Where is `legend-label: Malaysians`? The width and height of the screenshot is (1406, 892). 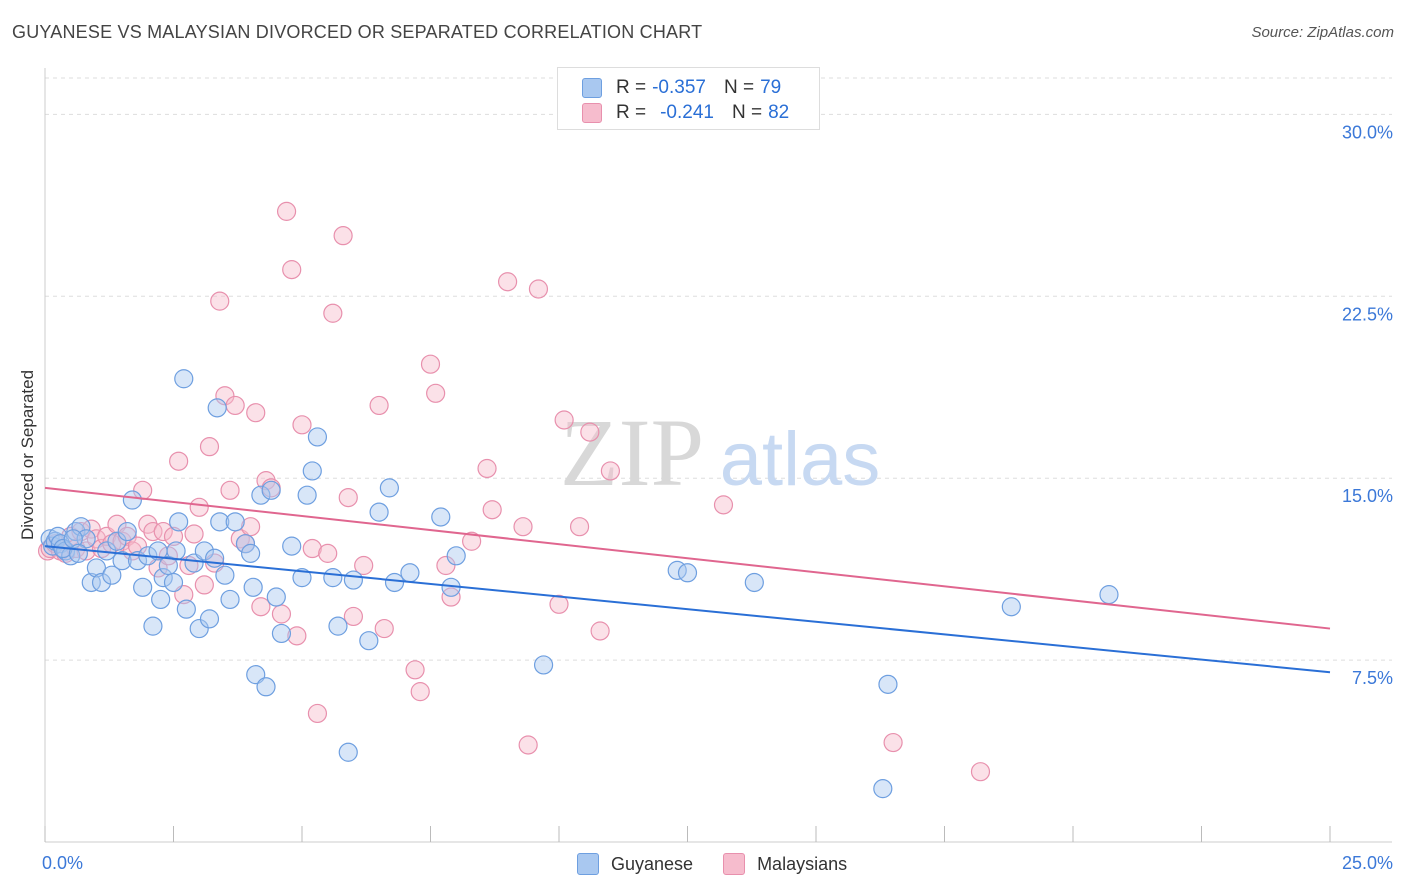
legend-label: Malaysians is located at coordinates (802, 863).